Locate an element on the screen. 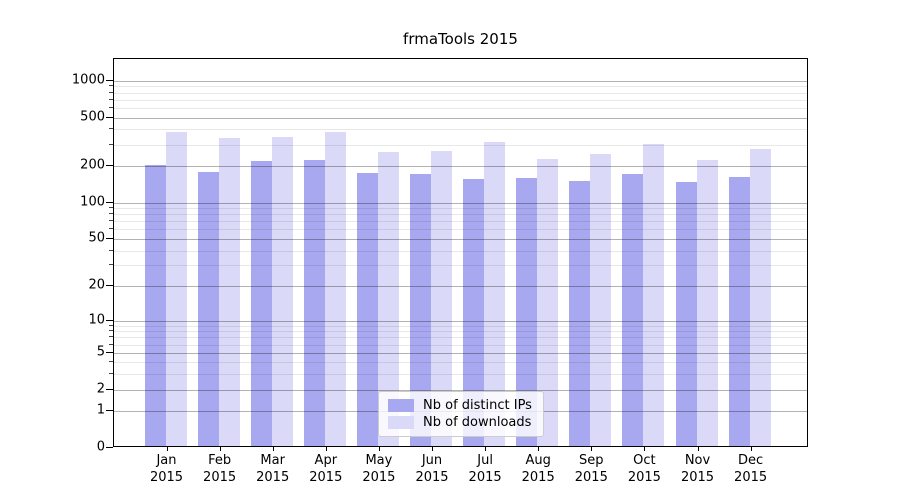  chart-title: frmaTools 2015 is located at coordinates (460, 39).